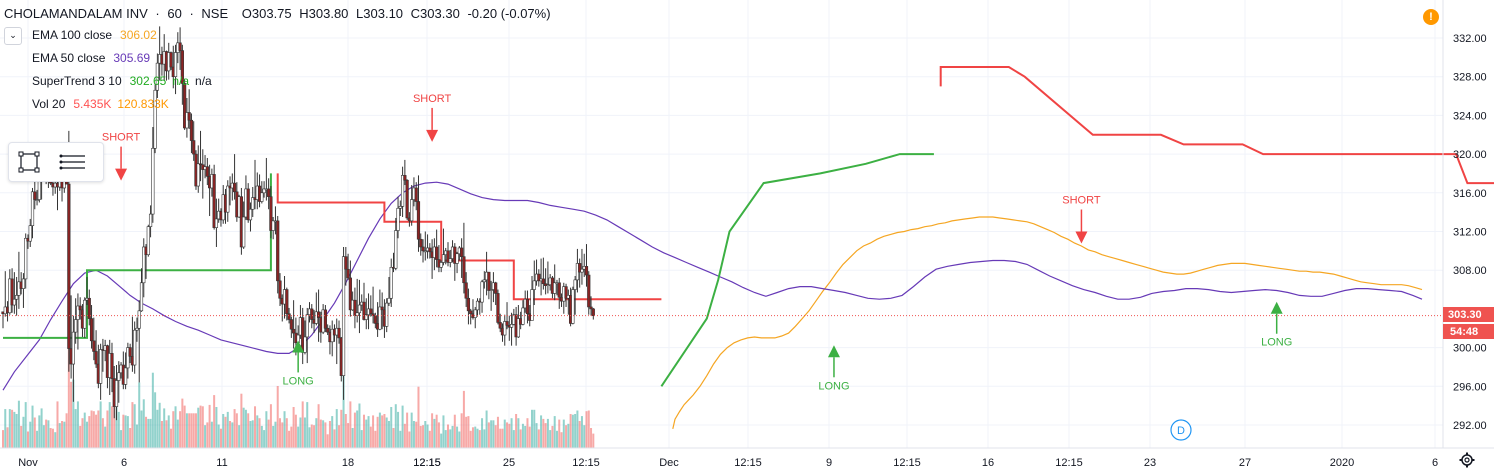 The height and width of the screenshot is (474, 1494). What do you see at coordinates (29, 162) in the screenshot?
I see `rectangle-tool-button` at bounding box center [29, 162].